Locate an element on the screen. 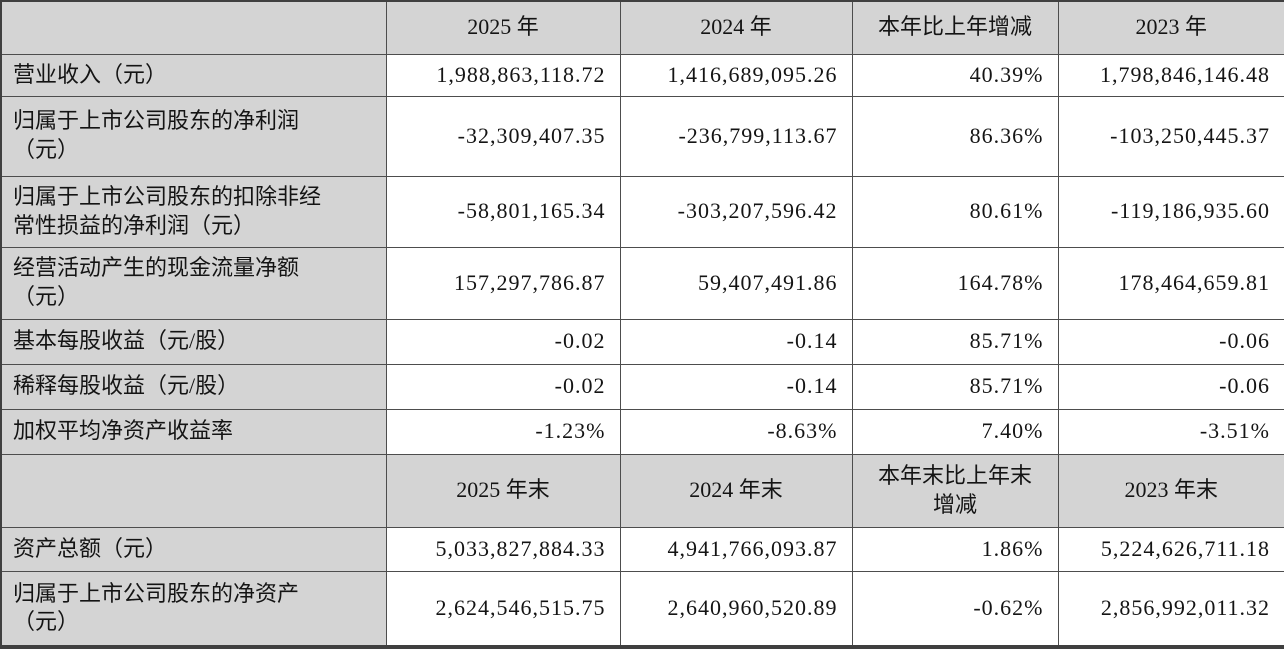 The width and height of the screenshot is (1284, 650). value-2025: -58,801,165.34 is located at coordinates (503, 211).